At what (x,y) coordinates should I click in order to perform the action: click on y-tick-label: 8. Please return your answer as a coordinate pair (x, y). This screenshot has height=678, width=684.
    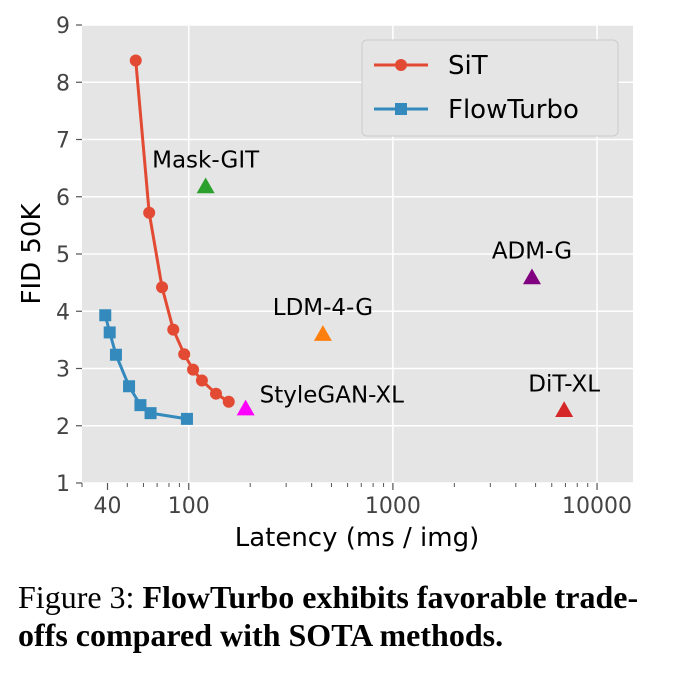
    Looking at the image, I should click on (63, 83).